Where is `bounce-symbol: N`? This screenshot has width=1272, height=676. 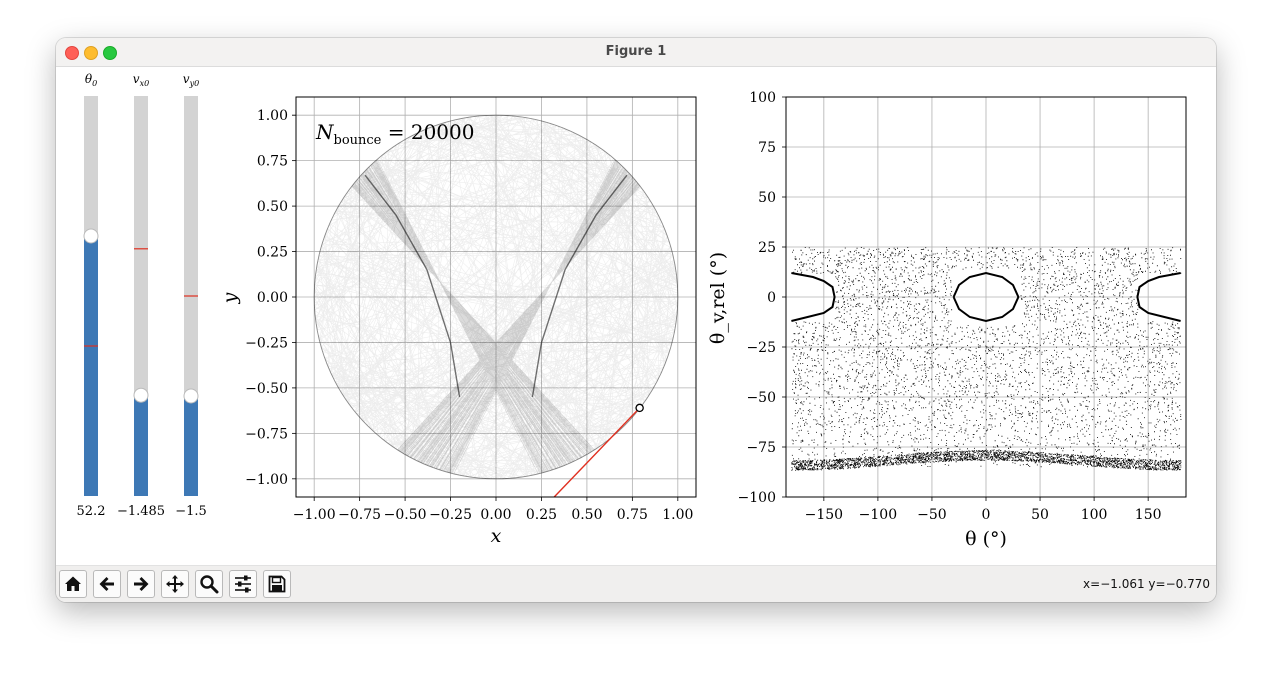
bounce-symbol: N is located at coordinates (325, 132).